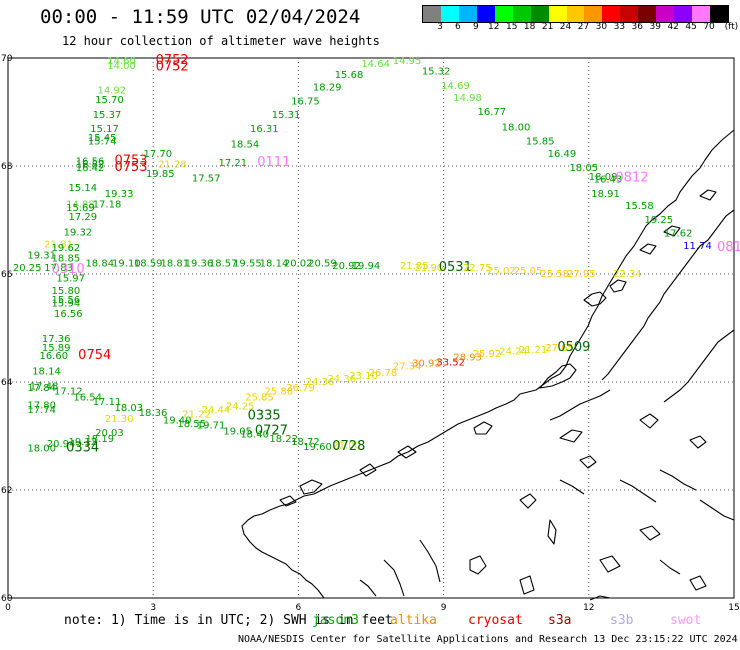  I want to click on wave-height-label: 11.74, so click(697, 246).